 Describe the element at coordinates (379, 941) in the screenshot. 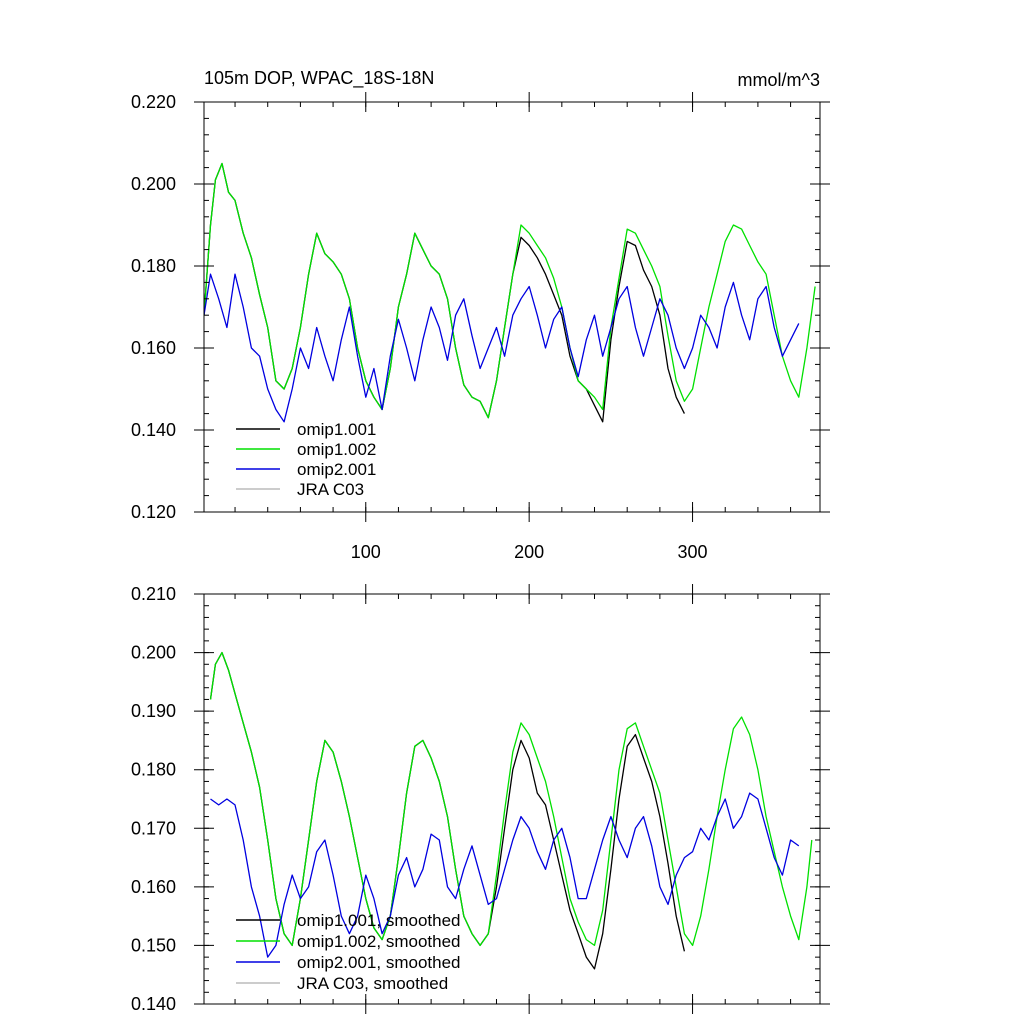

I see `legend-label: omip1.002, smoothed` at that location.